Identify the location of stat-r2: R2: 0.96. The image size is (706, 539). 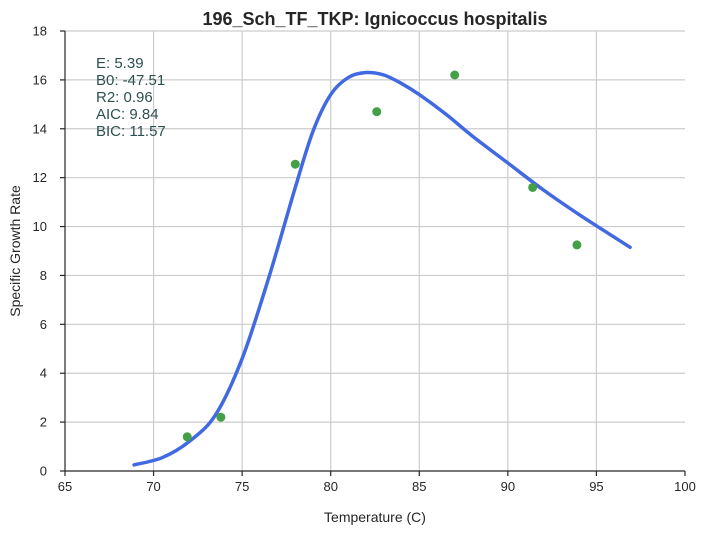
(124, 97).